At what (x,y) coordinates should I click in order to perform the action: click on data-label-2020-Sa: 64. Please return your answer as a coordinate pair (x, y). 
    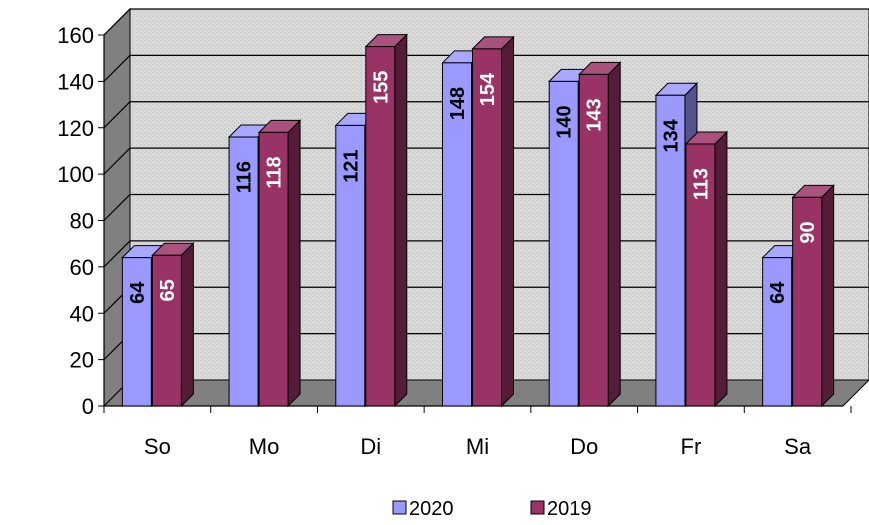
    Looking at the image, I should click on (778, 292).